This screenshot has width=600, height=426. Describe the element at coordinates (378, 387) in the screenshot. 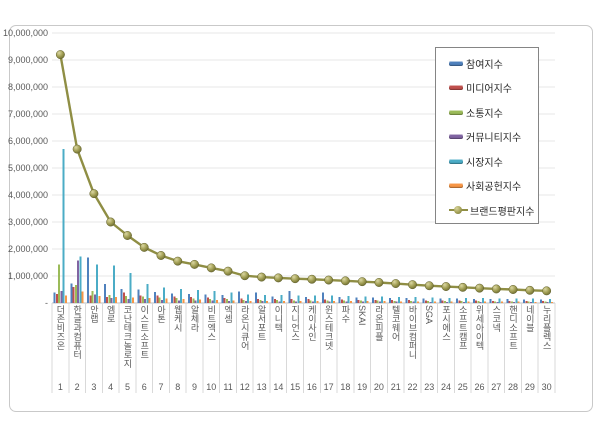

I see `category-rank: 20` at that location.